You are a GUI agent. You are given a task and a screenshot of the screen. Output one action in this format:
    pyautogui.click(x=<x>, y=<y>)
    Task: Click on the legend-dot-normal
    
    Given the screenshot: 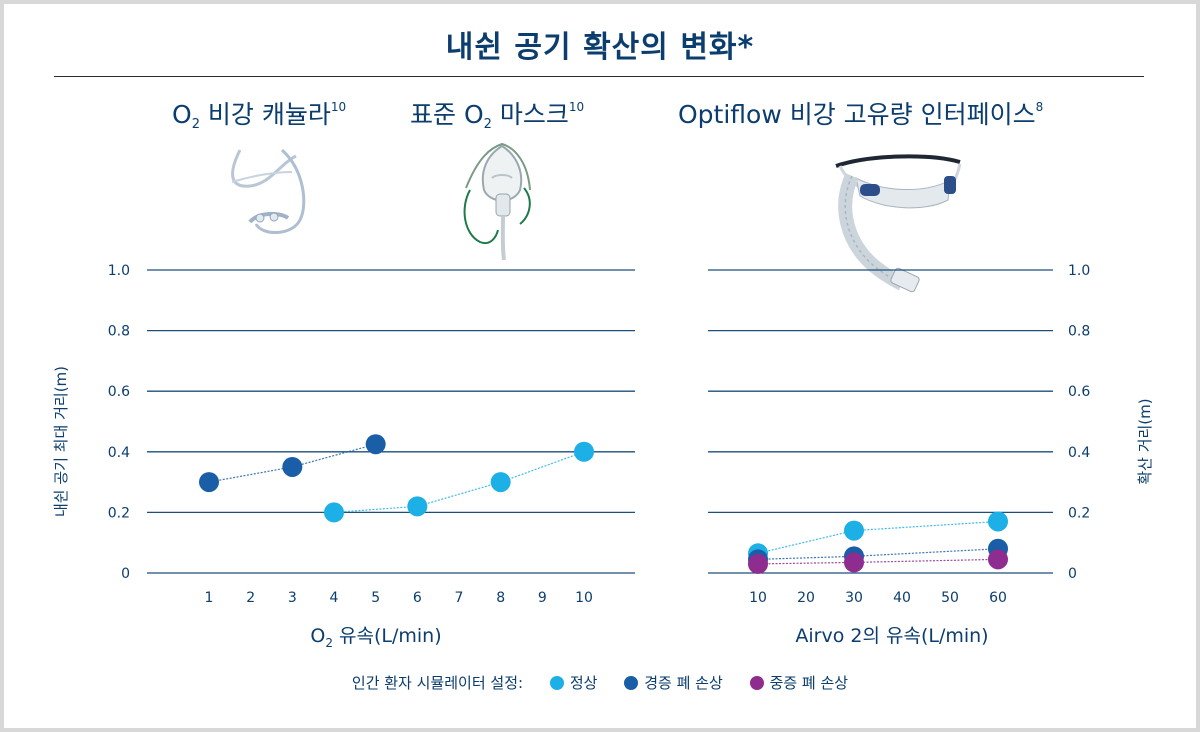 What is the action you would take?
    pyautogui.click(x=556, y=683)
    